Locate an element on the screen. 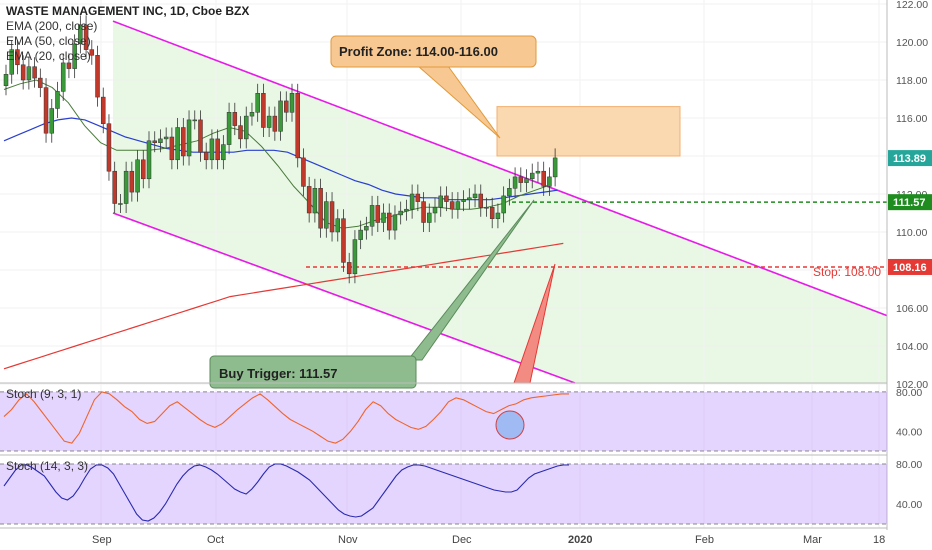  legend-ema50: EMA (50, close) is located at coordinates (48, 41).